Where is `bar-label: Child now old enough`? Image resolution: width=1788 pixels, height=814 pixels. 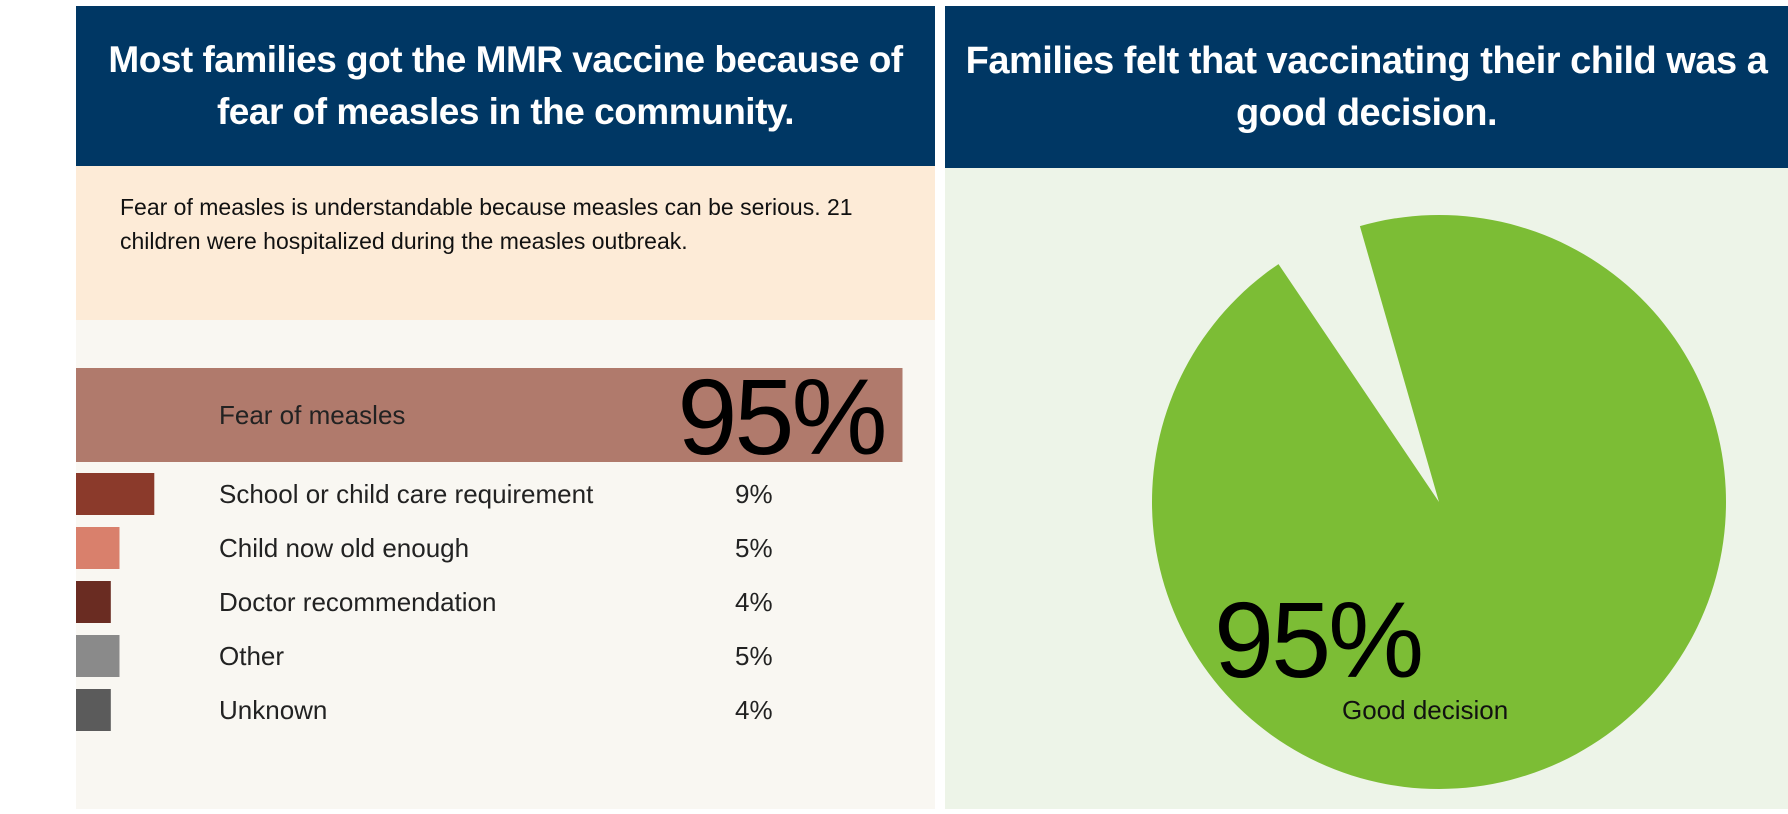
bar-label: Child now old enough is located at coordinates (344, 548).